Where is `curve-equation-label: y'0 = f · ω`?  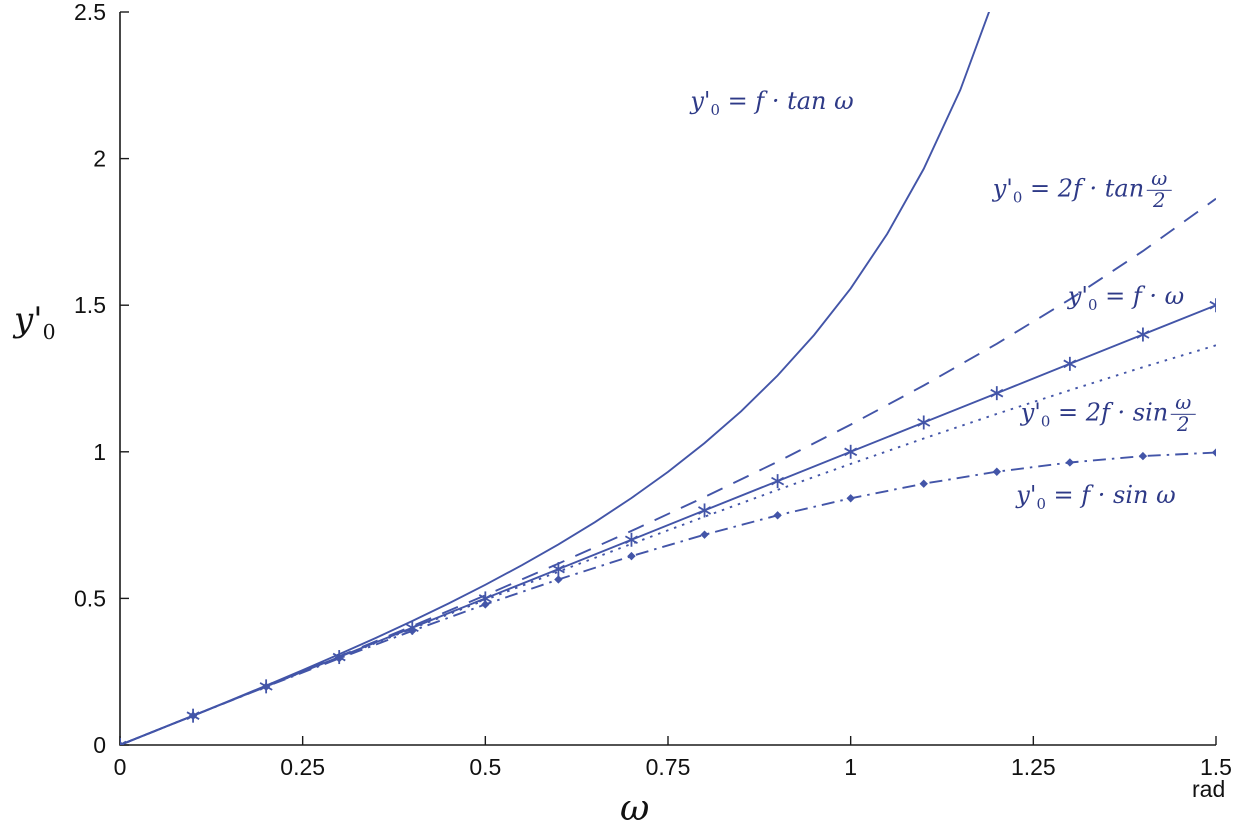 curve-equation-label: y'0 = f · ω is located at coordinates (1126, 298).